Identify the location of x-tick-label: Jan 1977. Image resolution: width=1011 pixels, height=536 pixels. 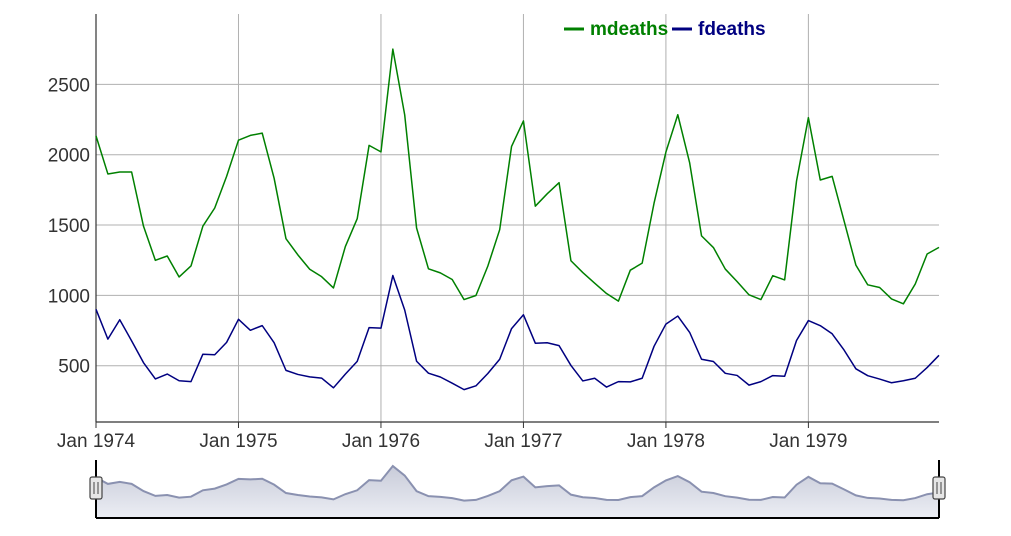
(523, 441).